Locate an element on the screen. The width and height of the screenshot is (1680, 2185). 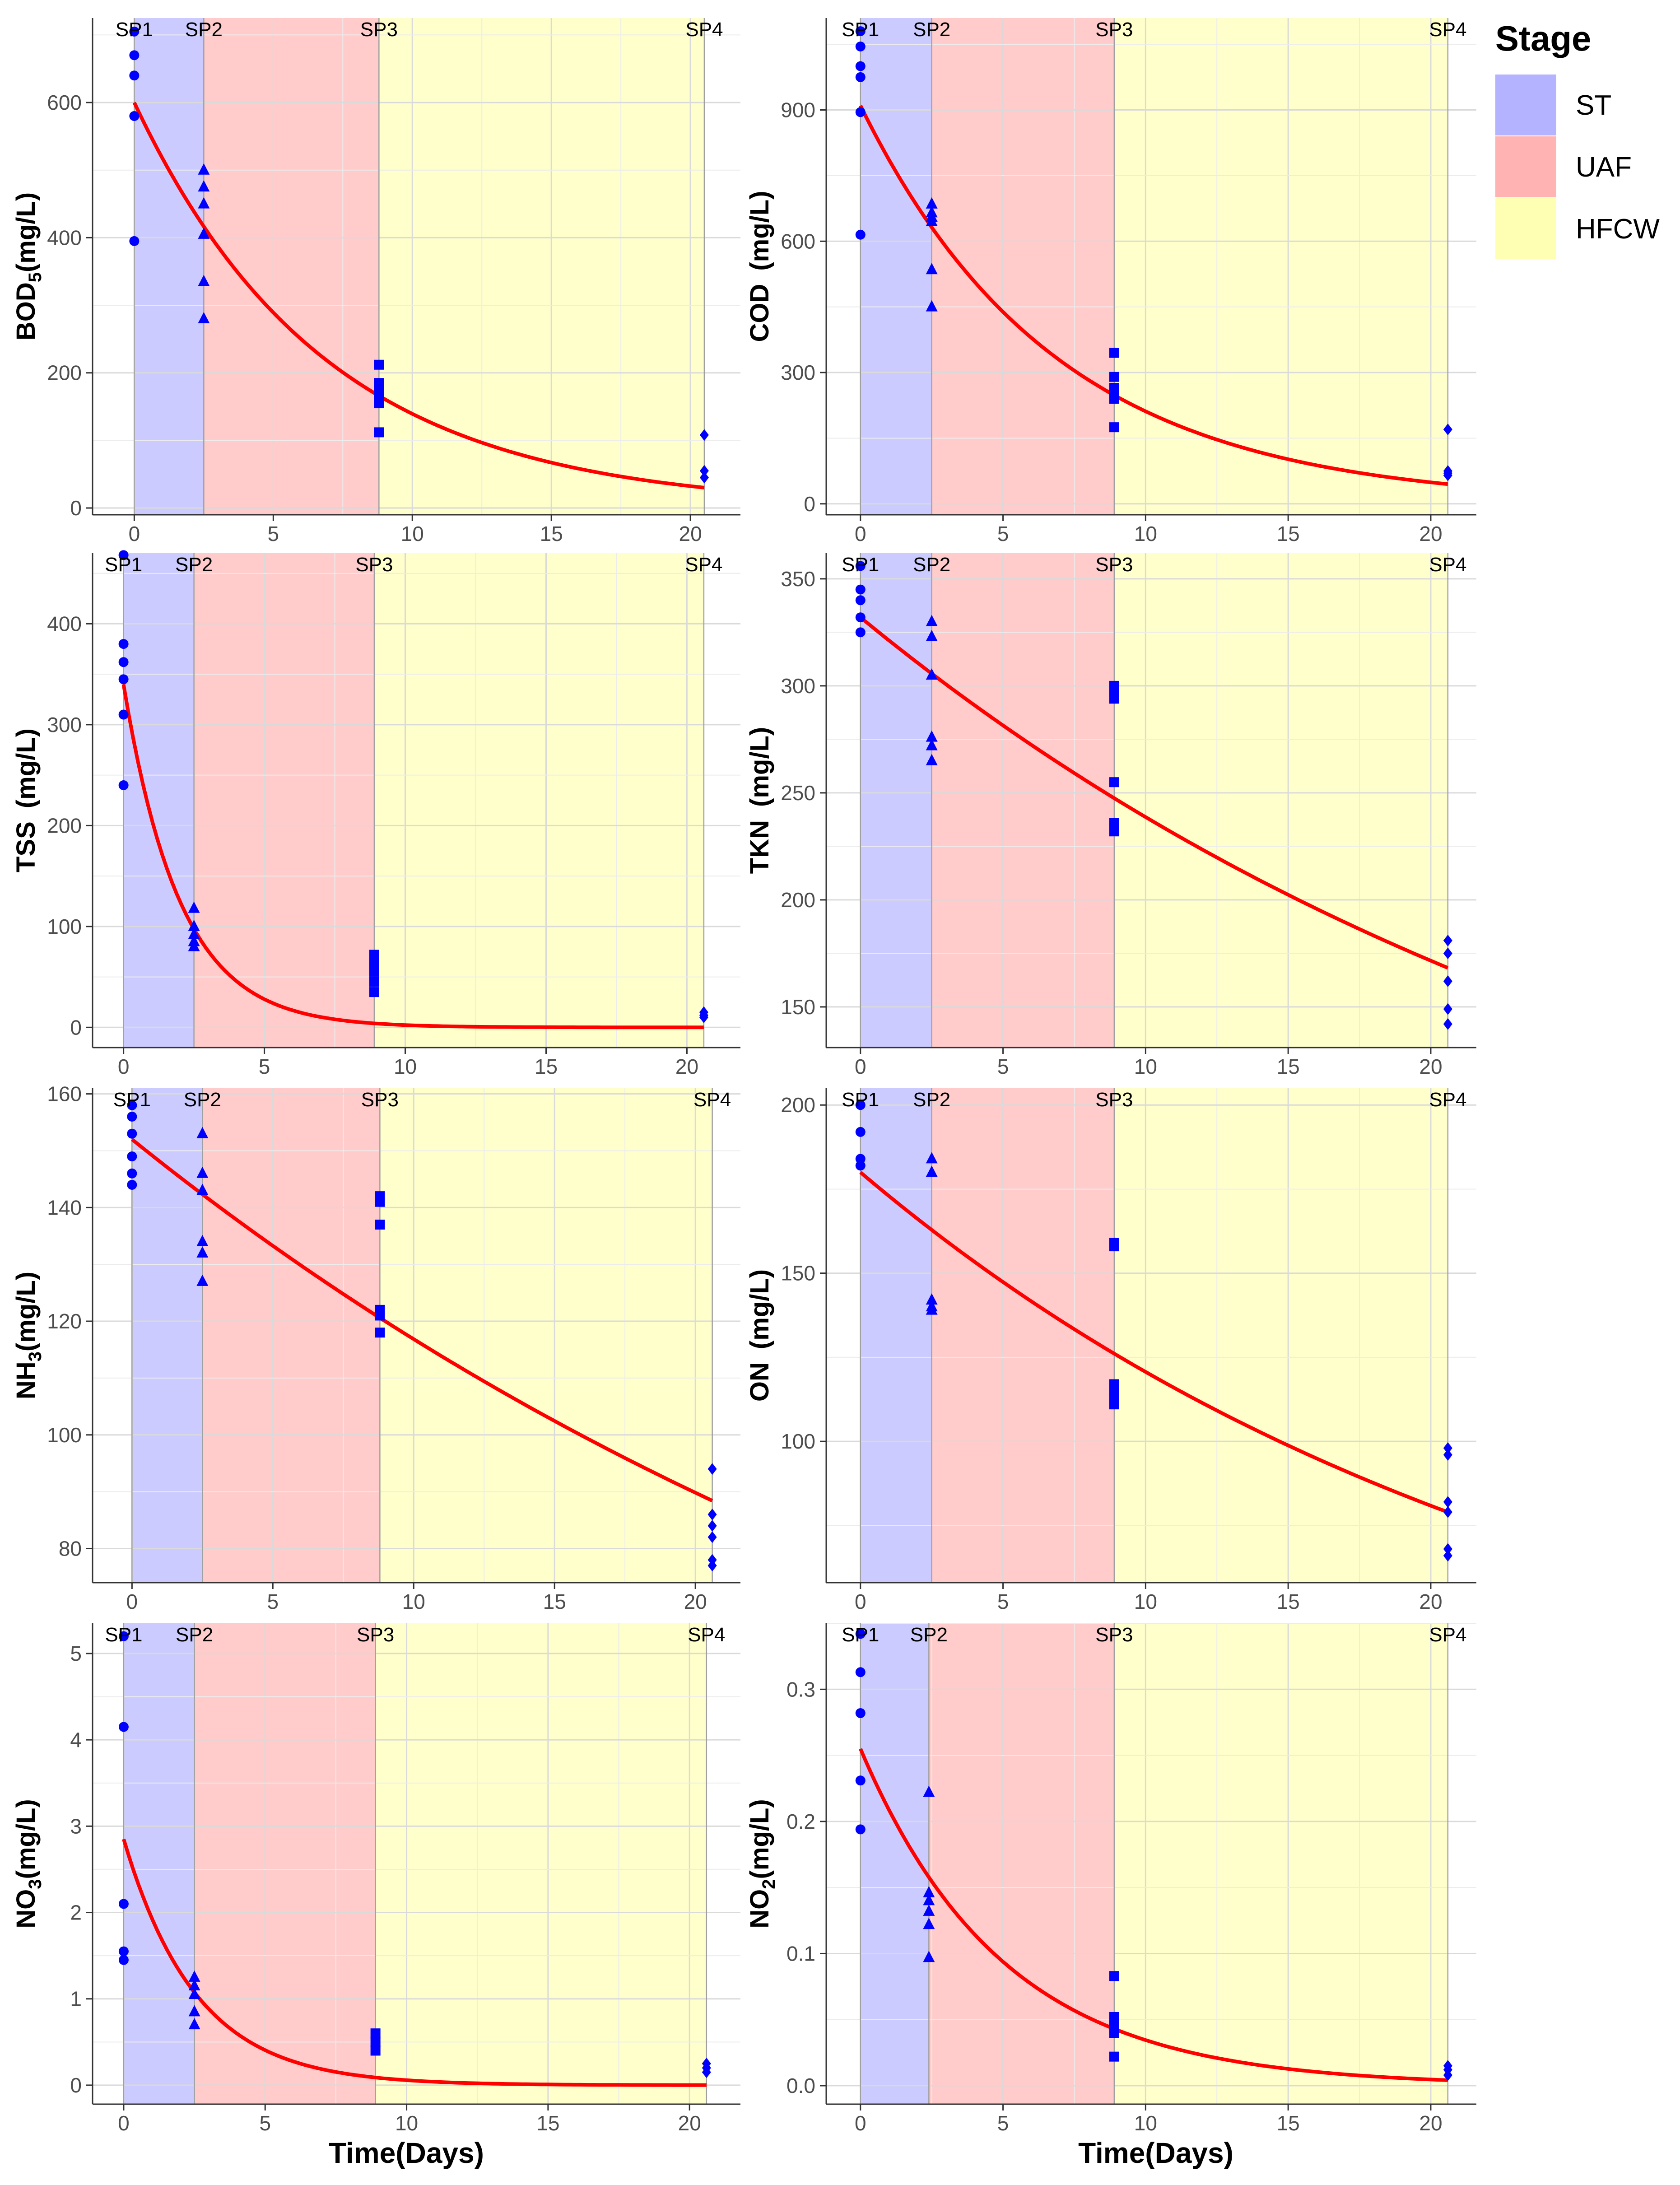
stage-band-uaf-no2 is located at coordinates (1021, 1863).